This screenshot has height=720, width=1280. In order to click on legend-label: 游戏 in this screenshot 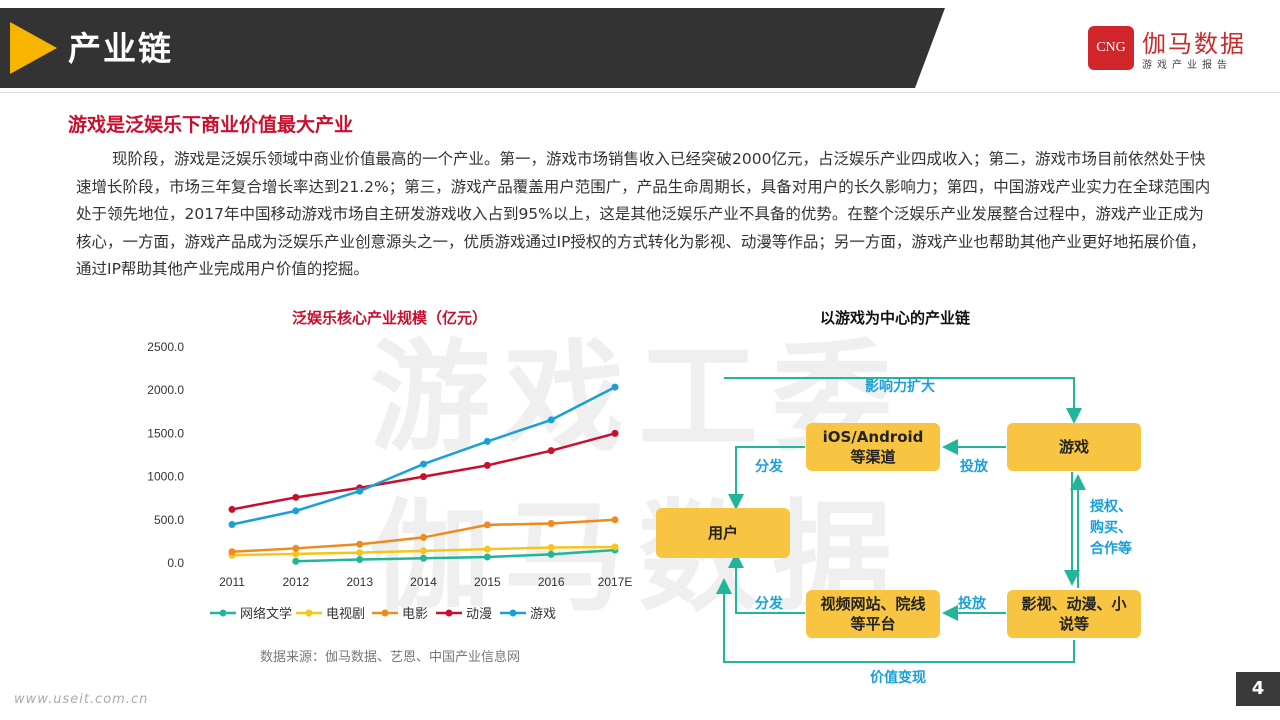, I will do `click(543, 614)`.